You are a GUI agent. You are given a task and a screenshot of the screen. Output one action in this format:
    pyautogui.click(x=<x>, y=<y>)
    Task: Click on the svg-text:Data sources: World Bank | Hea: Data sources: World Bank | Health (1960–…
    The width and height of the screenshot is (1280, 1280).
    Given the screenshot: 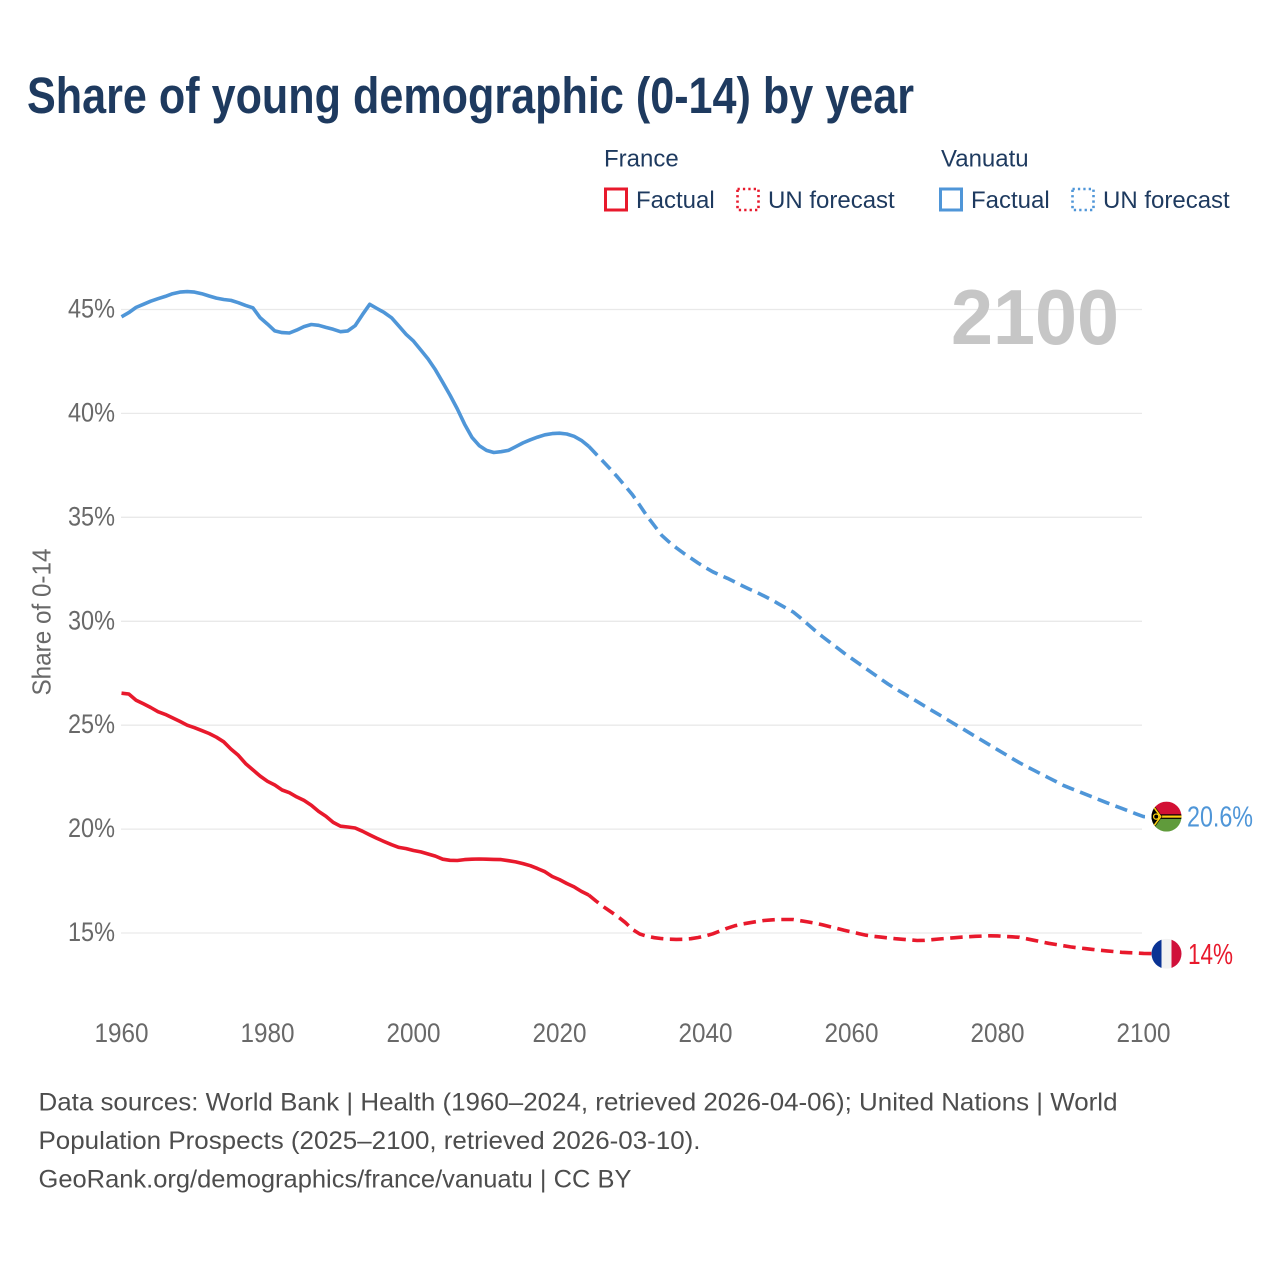 What is the action you would take?
    pyautogui.click(x=578, y=1103)
    